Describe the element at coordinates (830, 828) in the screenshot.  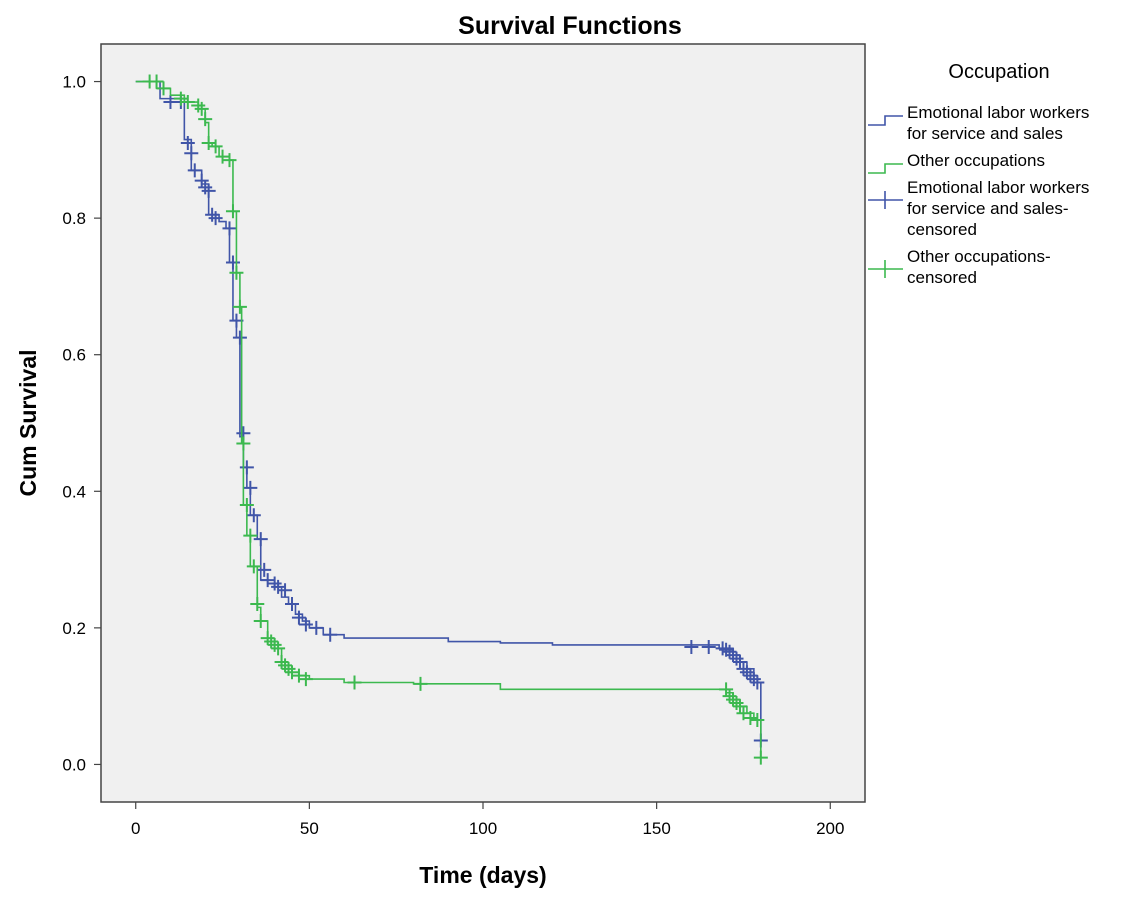
I see `x-tick-label: 200` at that location.